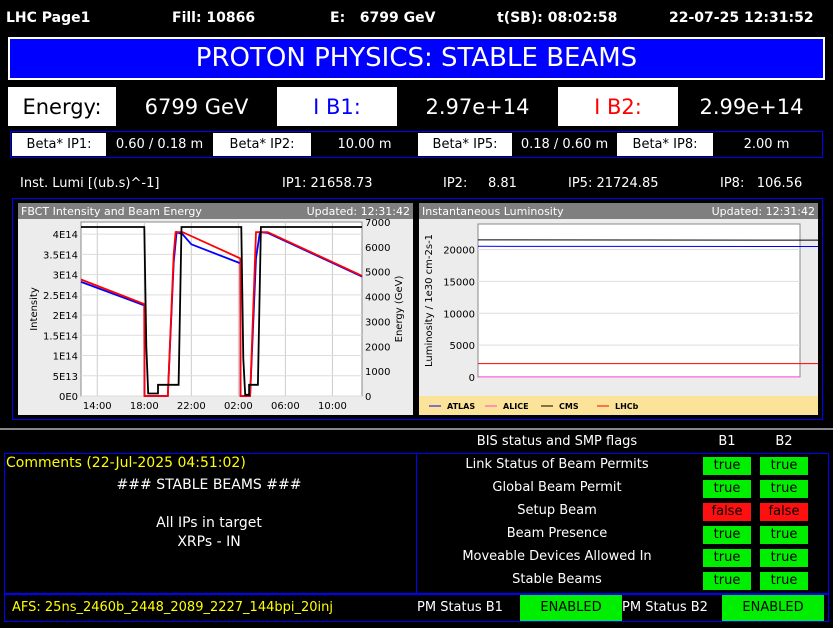 Image resolution: width=833 pixels, height=628 pixels. What do you see at coordinates (665, 607) in the screenshot?
I see `pm-b2-label: PM Status B2` at bounding box center [665, 607].